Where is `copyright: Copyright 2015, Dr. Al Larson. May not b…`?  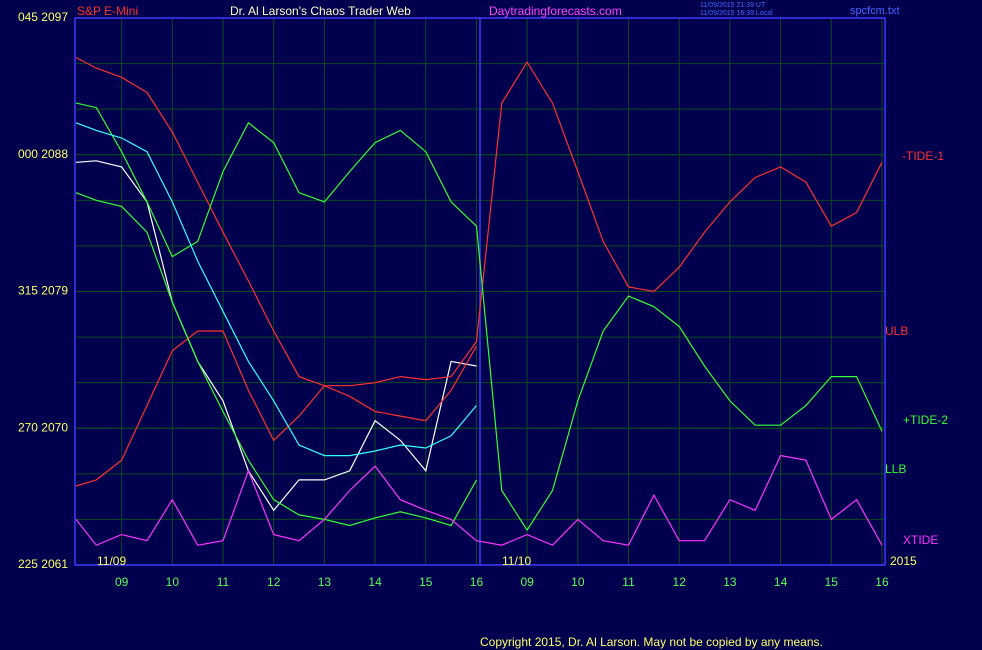 copyright: Copyright 2015, Dr. Al Larson. May not b… is located at coordinates (651, 642).